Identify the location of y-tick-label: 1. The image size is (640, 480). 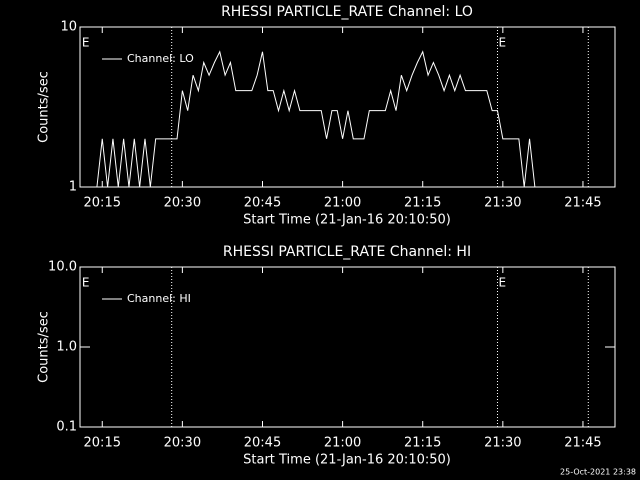
(73, 187).